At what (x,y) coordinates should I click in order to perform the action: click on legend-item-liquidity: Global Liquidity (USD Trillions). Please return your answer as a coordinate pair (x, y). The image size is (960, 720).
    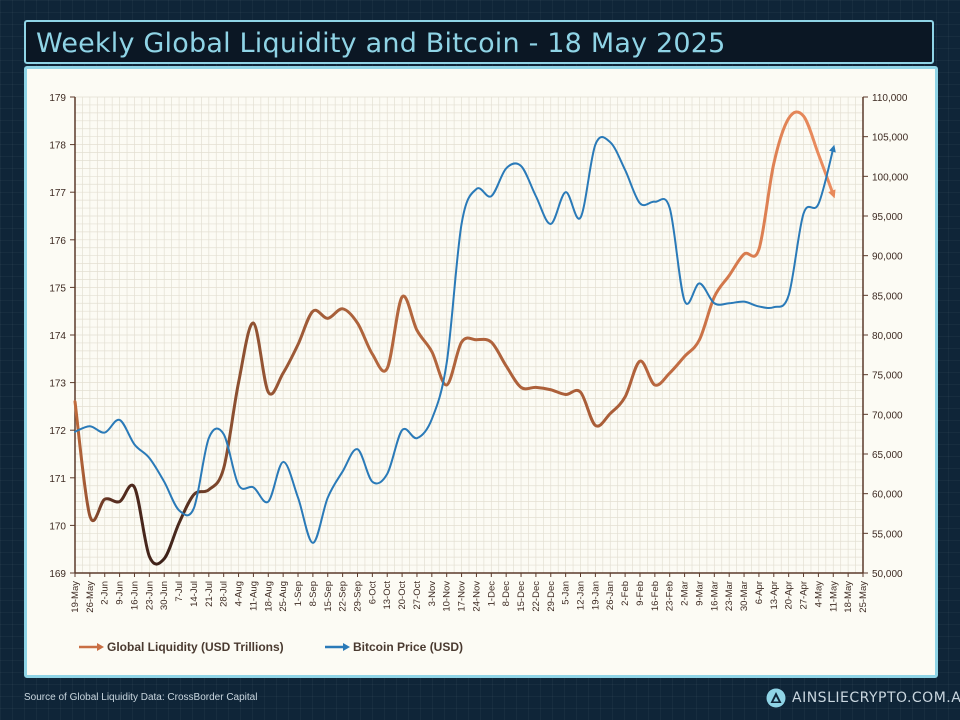
    Looking at the image, I should click on (181, 647).